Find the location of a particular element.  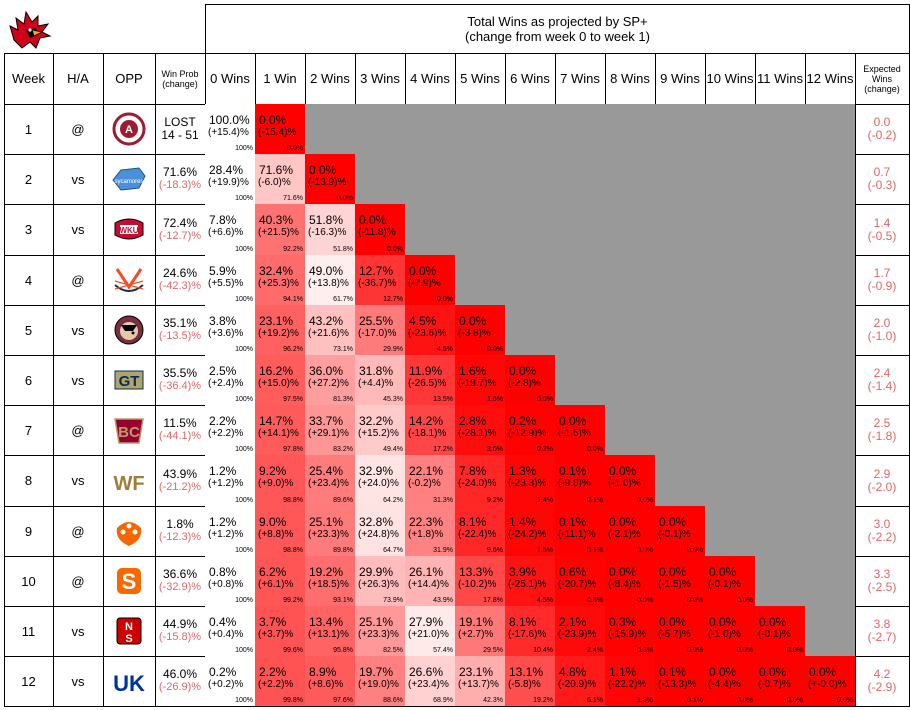

header-ha-label: H/A is located at coordinates (78, 78).